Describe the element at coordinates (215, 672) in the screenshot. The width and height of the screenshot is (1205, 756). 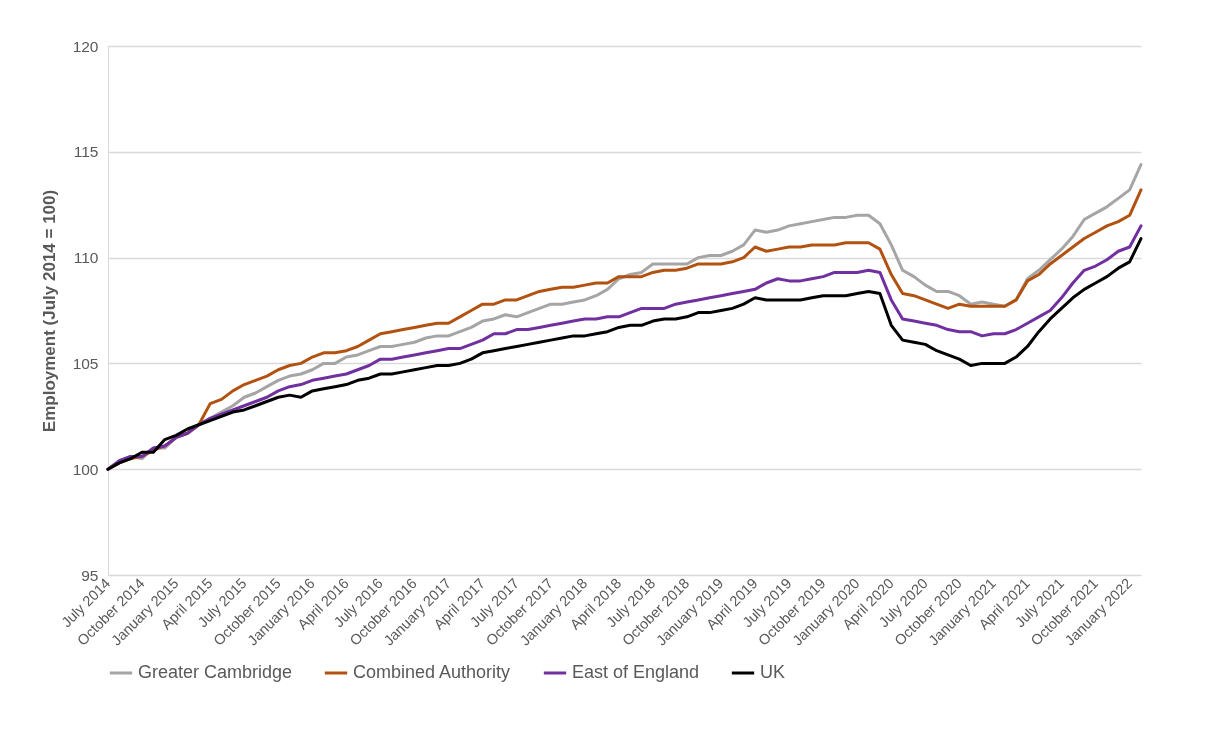
I see `legend-label: Greater Cambridge` at that location.